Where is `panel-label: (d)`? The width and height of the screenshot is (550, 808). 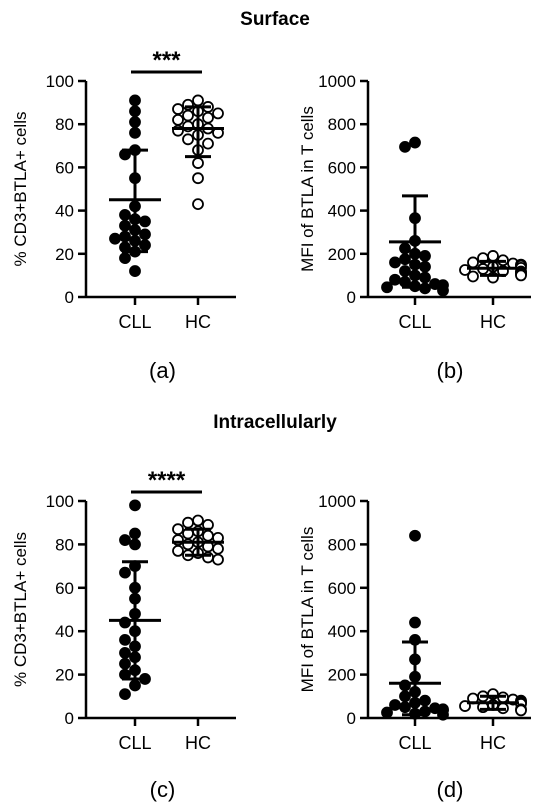 panel-label: (d) is located at coordinates (450, 789).